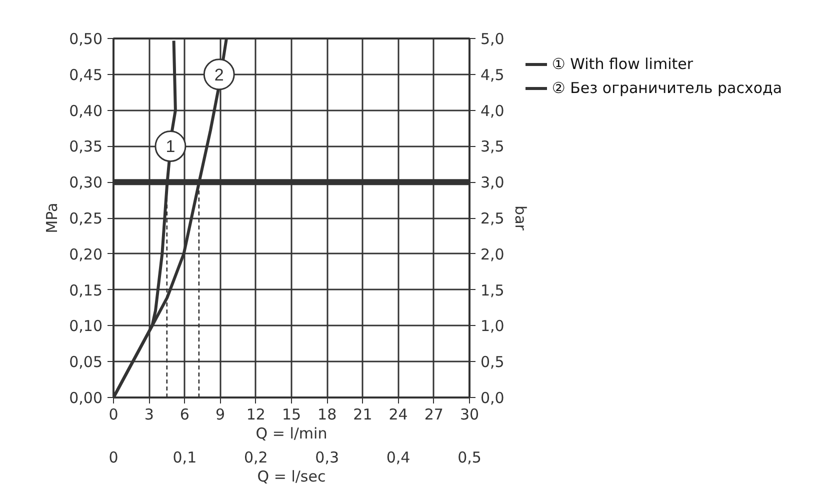 This screenshot has height=494, width=840. Describe the element at coordinates (492, 39) in the screenshot. I see `y2-tick-label: 5,0` at that location.